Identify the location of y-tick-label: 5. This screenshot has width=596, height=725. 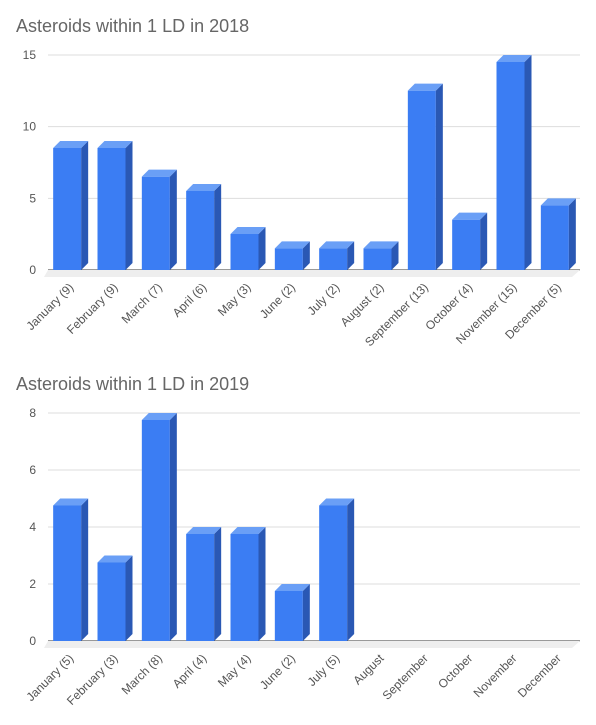
(32, 198).